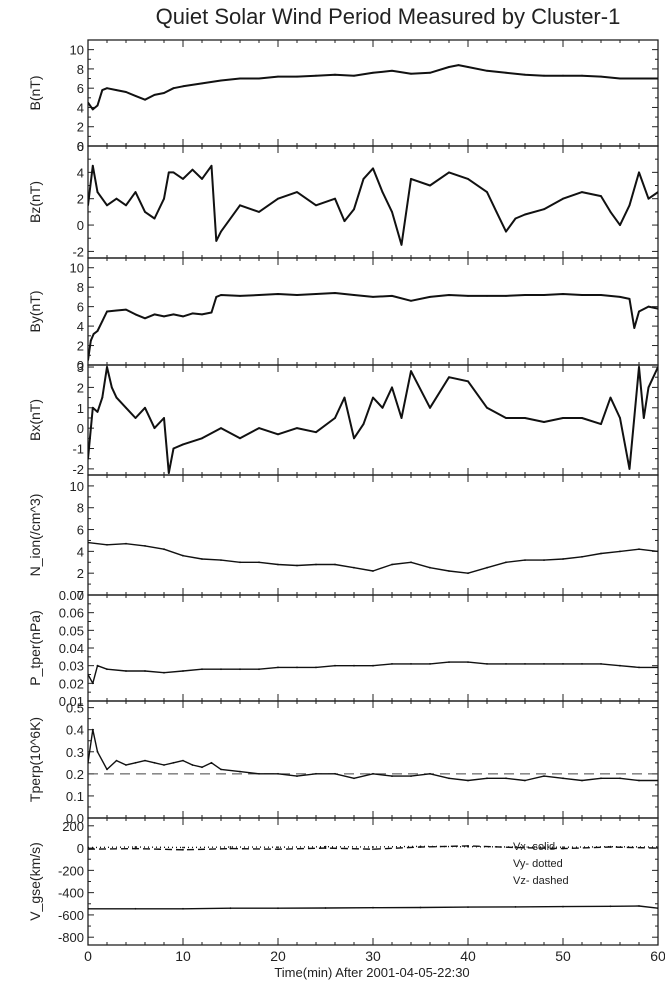 This screenshot has height=981, width=665. Describe the element at coordinates (80, 367) in the screenshot. I see `y-tick-label: 3` at that location.